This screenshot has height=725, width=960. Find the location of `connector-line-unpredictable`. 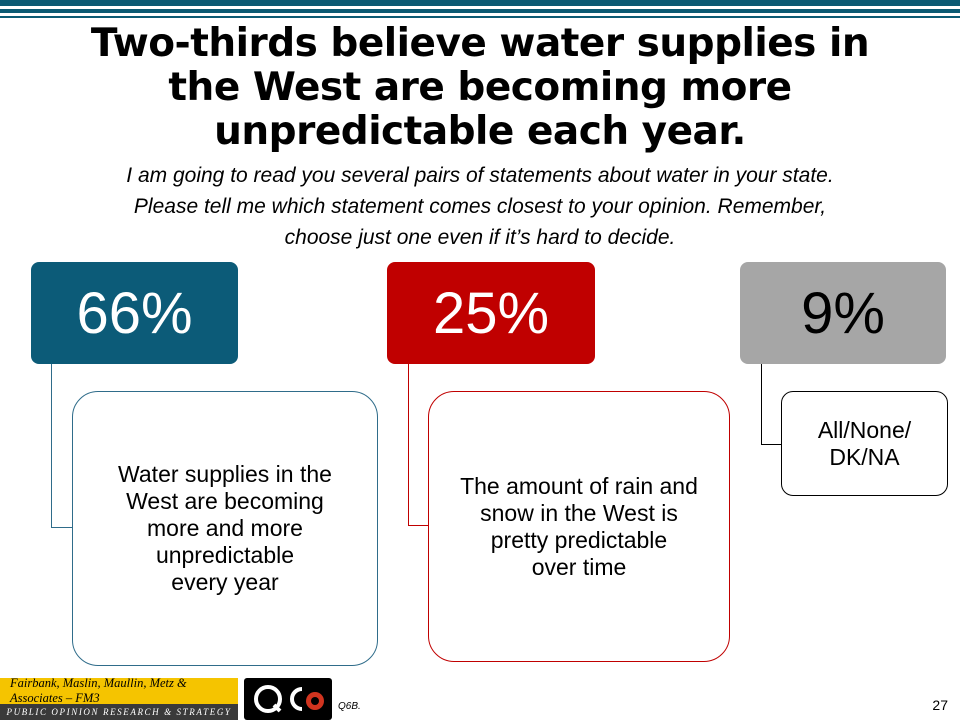

connector-line-unpredictable is located at coordinates (62, 446).